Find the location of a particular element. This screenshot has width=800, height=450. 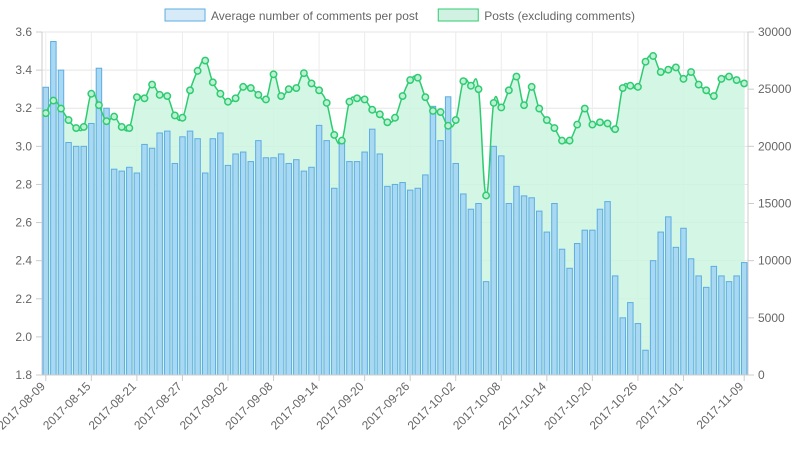

x-tick-label: 2017-10-14 is located at coordinates (523, 406).